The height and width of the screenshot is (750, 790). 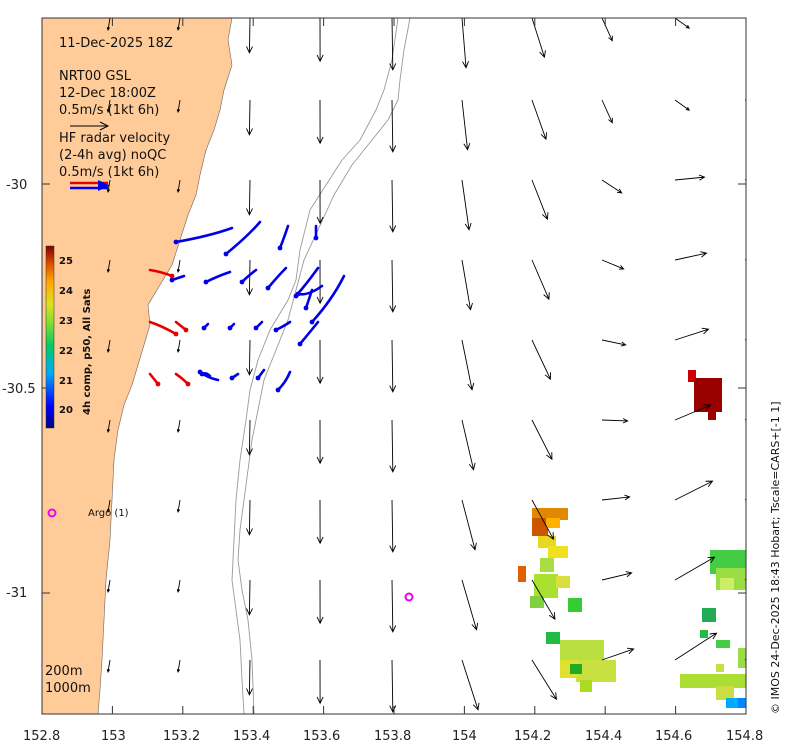 What do you see at coordinates (713, 629) in the screenshot?
I see `sst-patch-east` at bounding box center [713, 629].